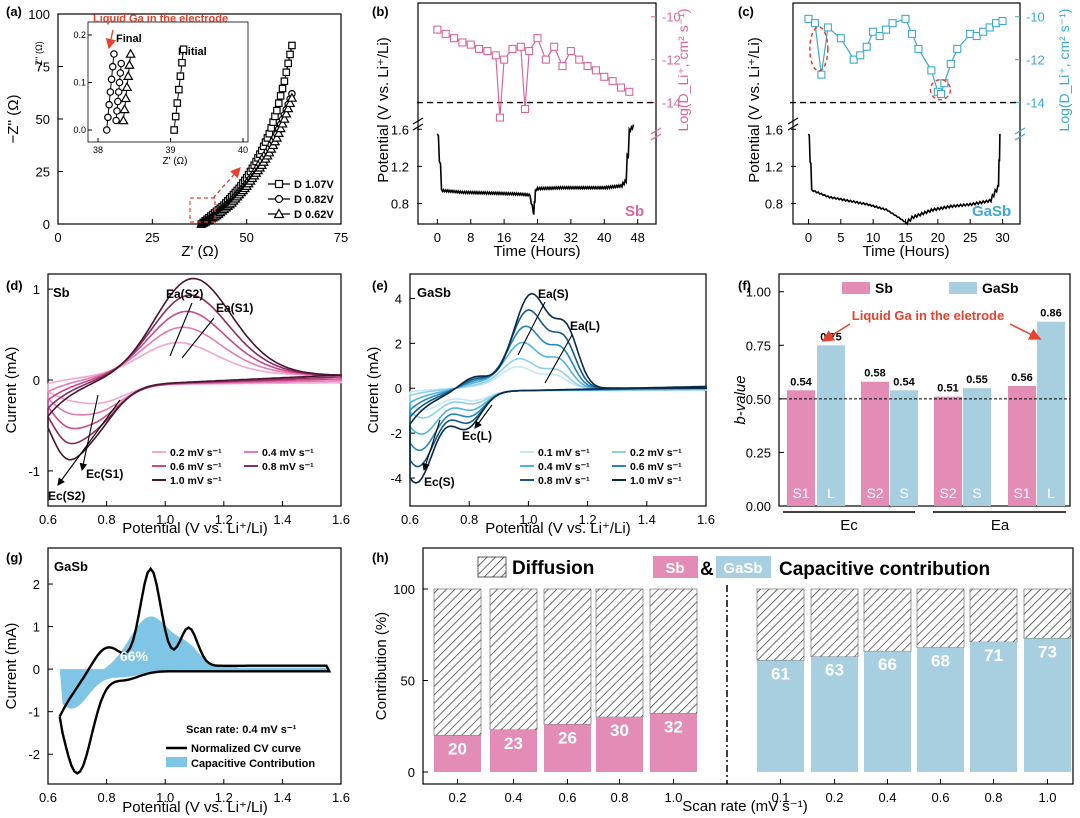 The width and height of the screenshot is (1080, 818). Describe the element at coordinates (963, 288) in the screenshot. I see `legend-gasb-swatch` at that location.